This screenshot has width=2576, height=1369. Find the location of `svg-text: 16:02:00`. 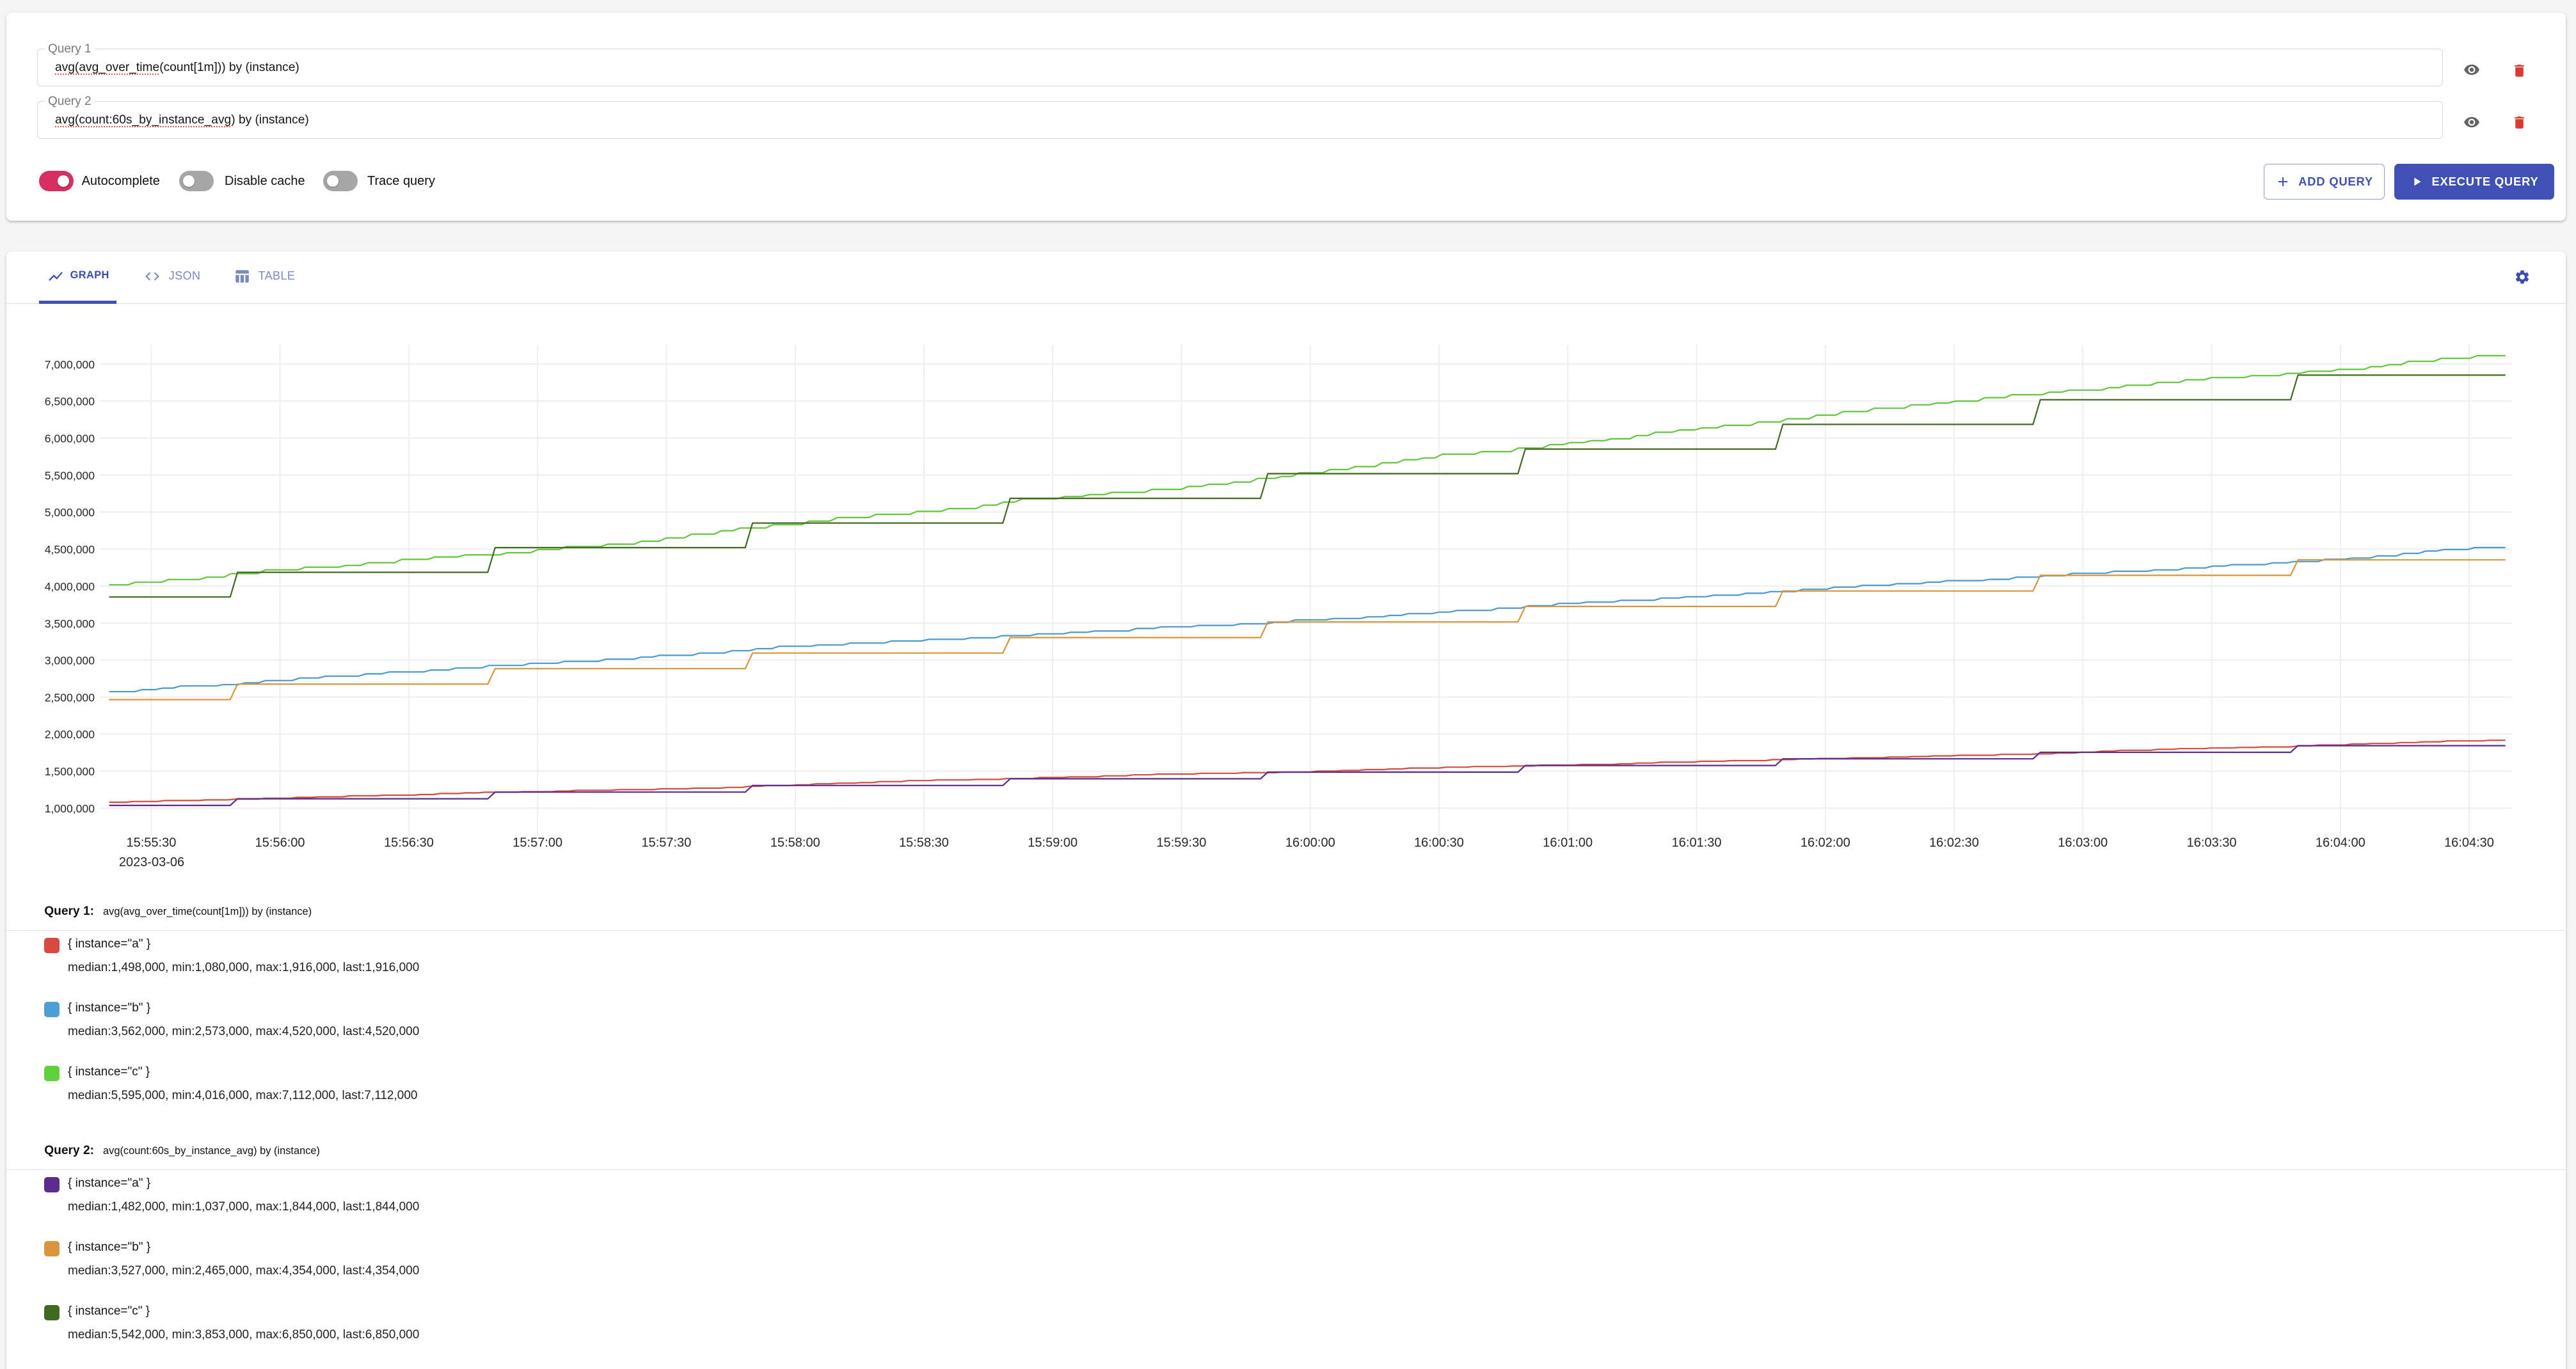

svg-text: 16:02:00 is located at coordinates (1826, 843).